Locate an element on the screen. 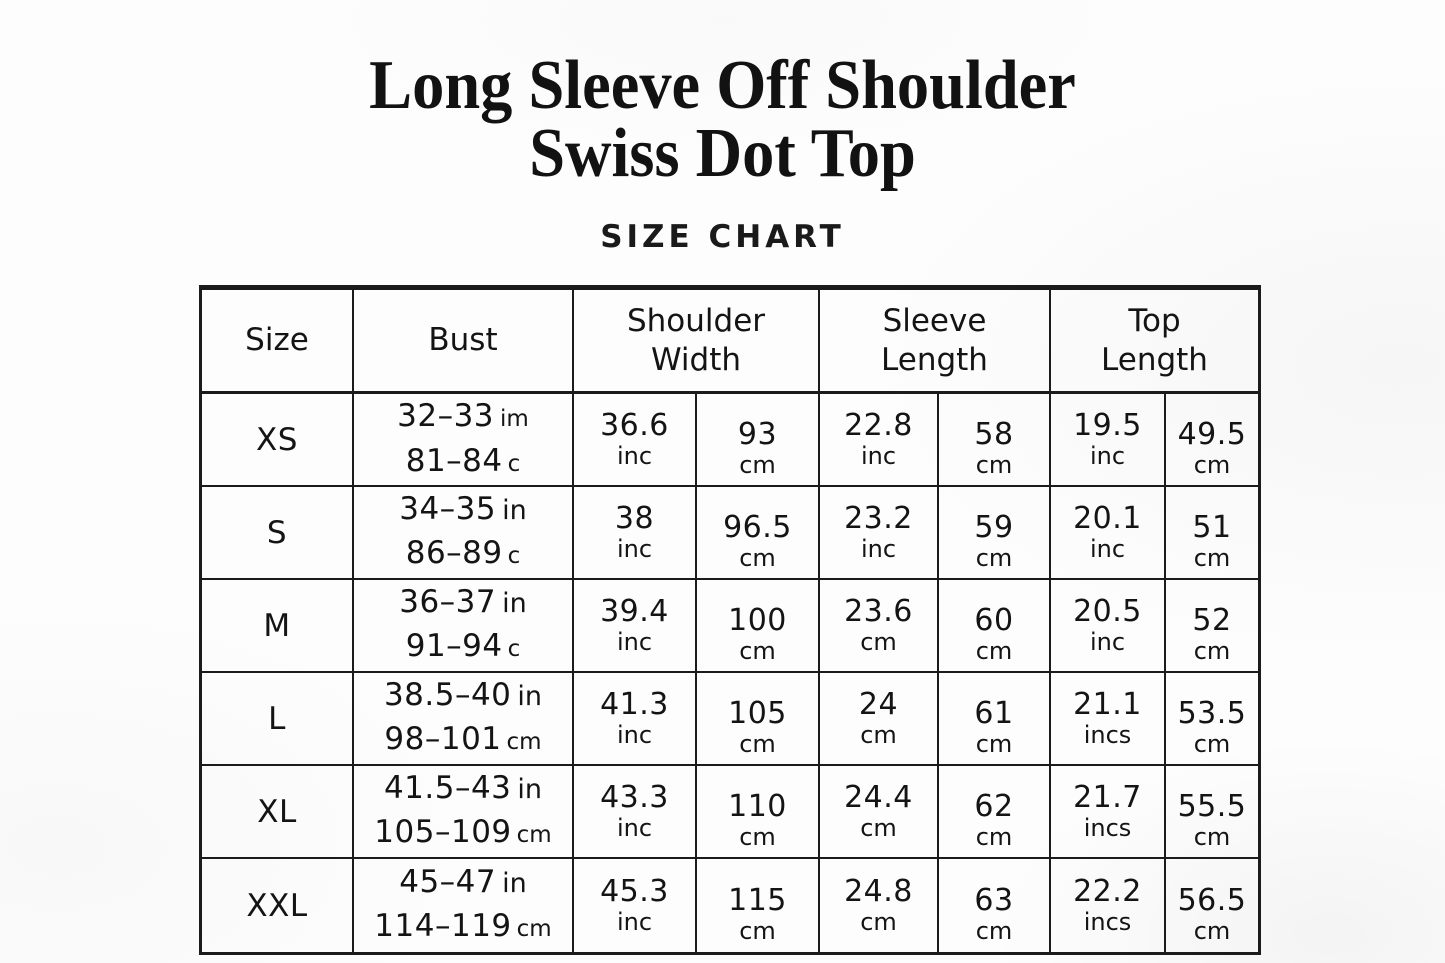 This screenshot has width=1445, height=963. page-title: Long Sleeve Off Shoulder Swiss Dot Top is located at coordinates (722, 121).